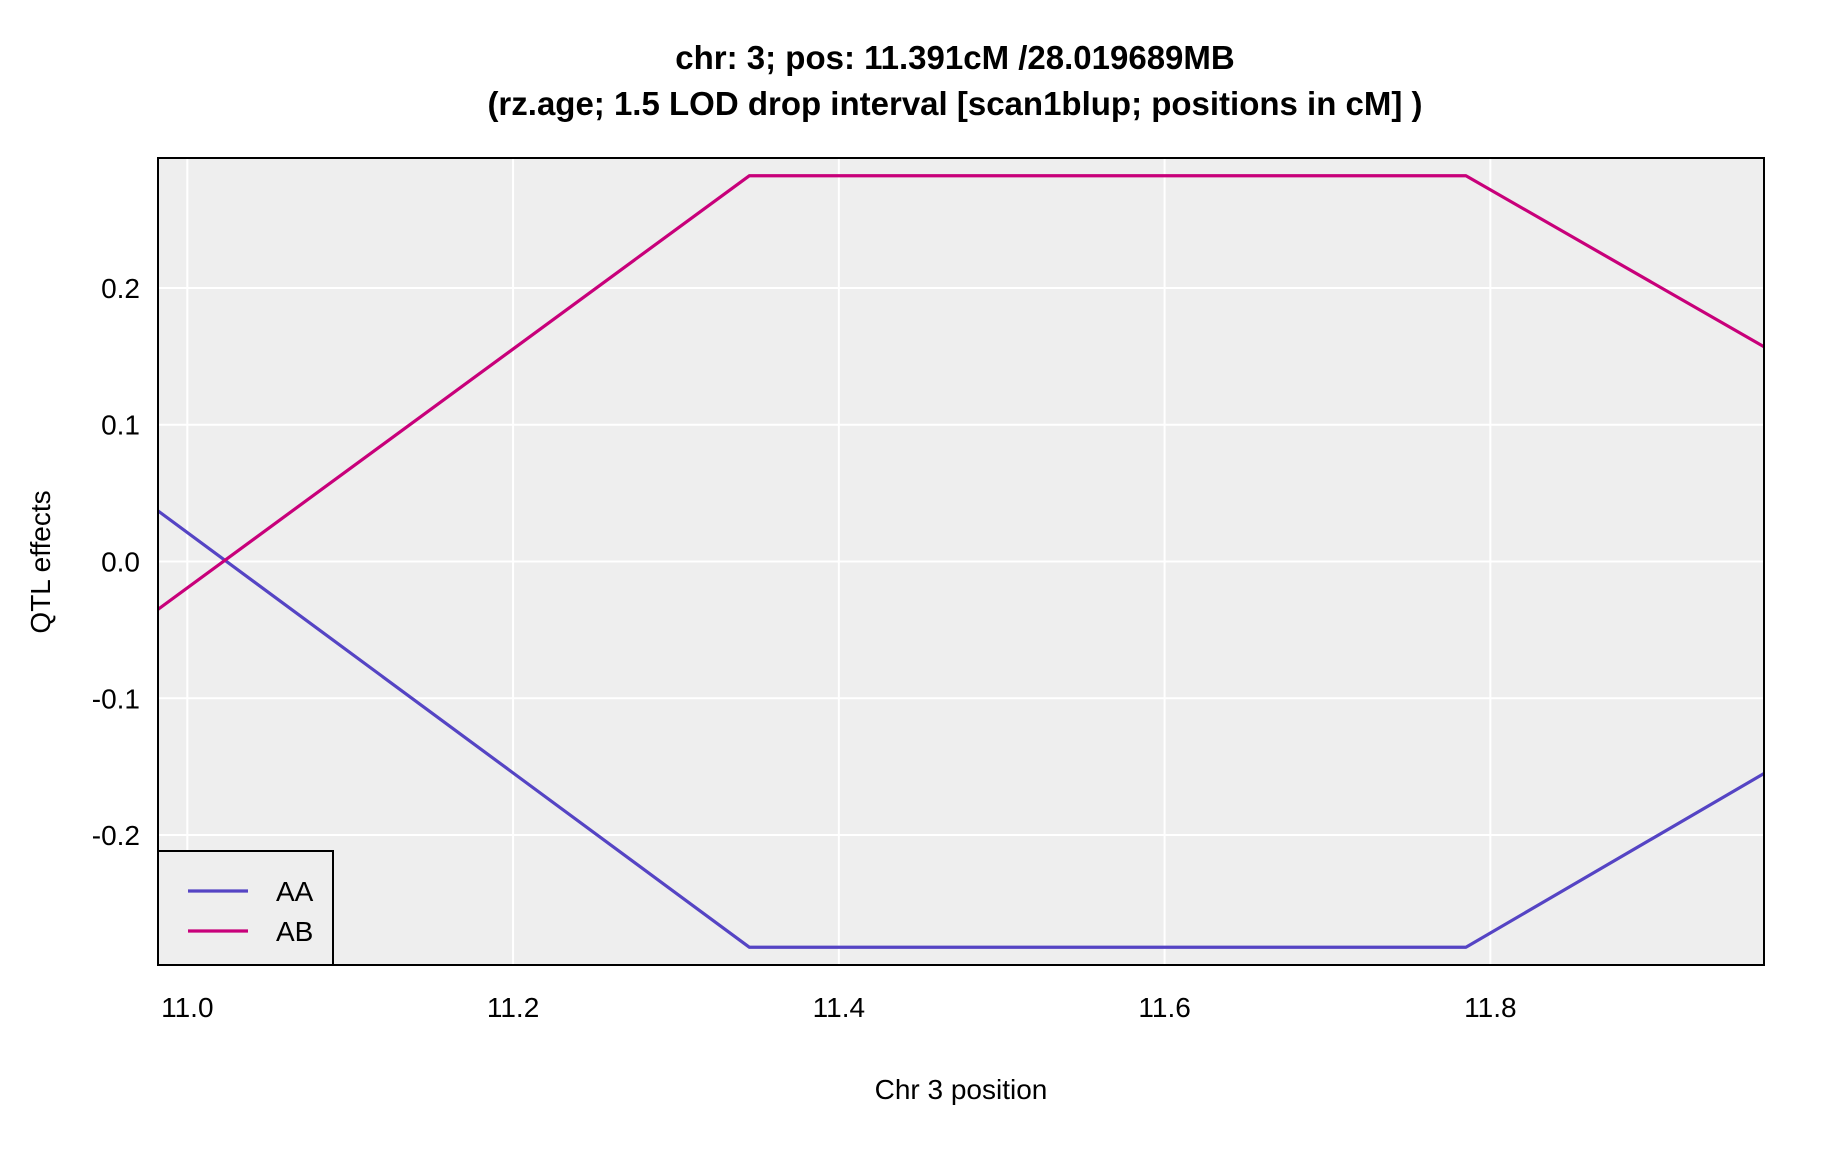 Image resolution: width=1824 pixels, height=1152 pixels. Describe the element at coordinates (120, 425) in the screenshot. I see `y-tick-label: 0.1` at that location.